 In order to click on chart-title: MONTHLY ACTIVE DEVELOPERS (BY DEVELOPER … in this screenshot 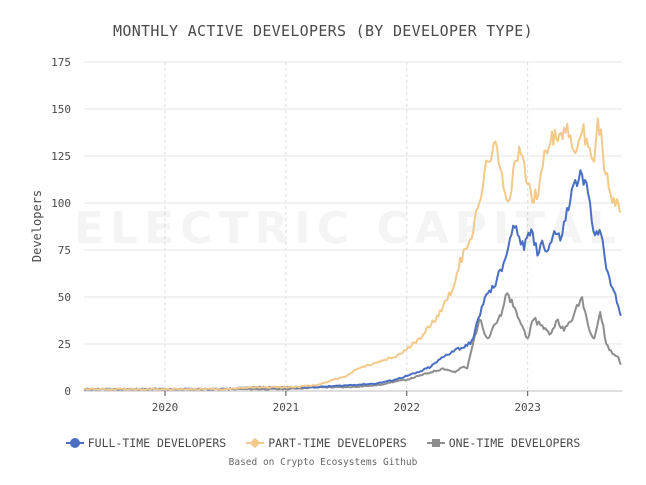, I will do `click(323, 31)`.